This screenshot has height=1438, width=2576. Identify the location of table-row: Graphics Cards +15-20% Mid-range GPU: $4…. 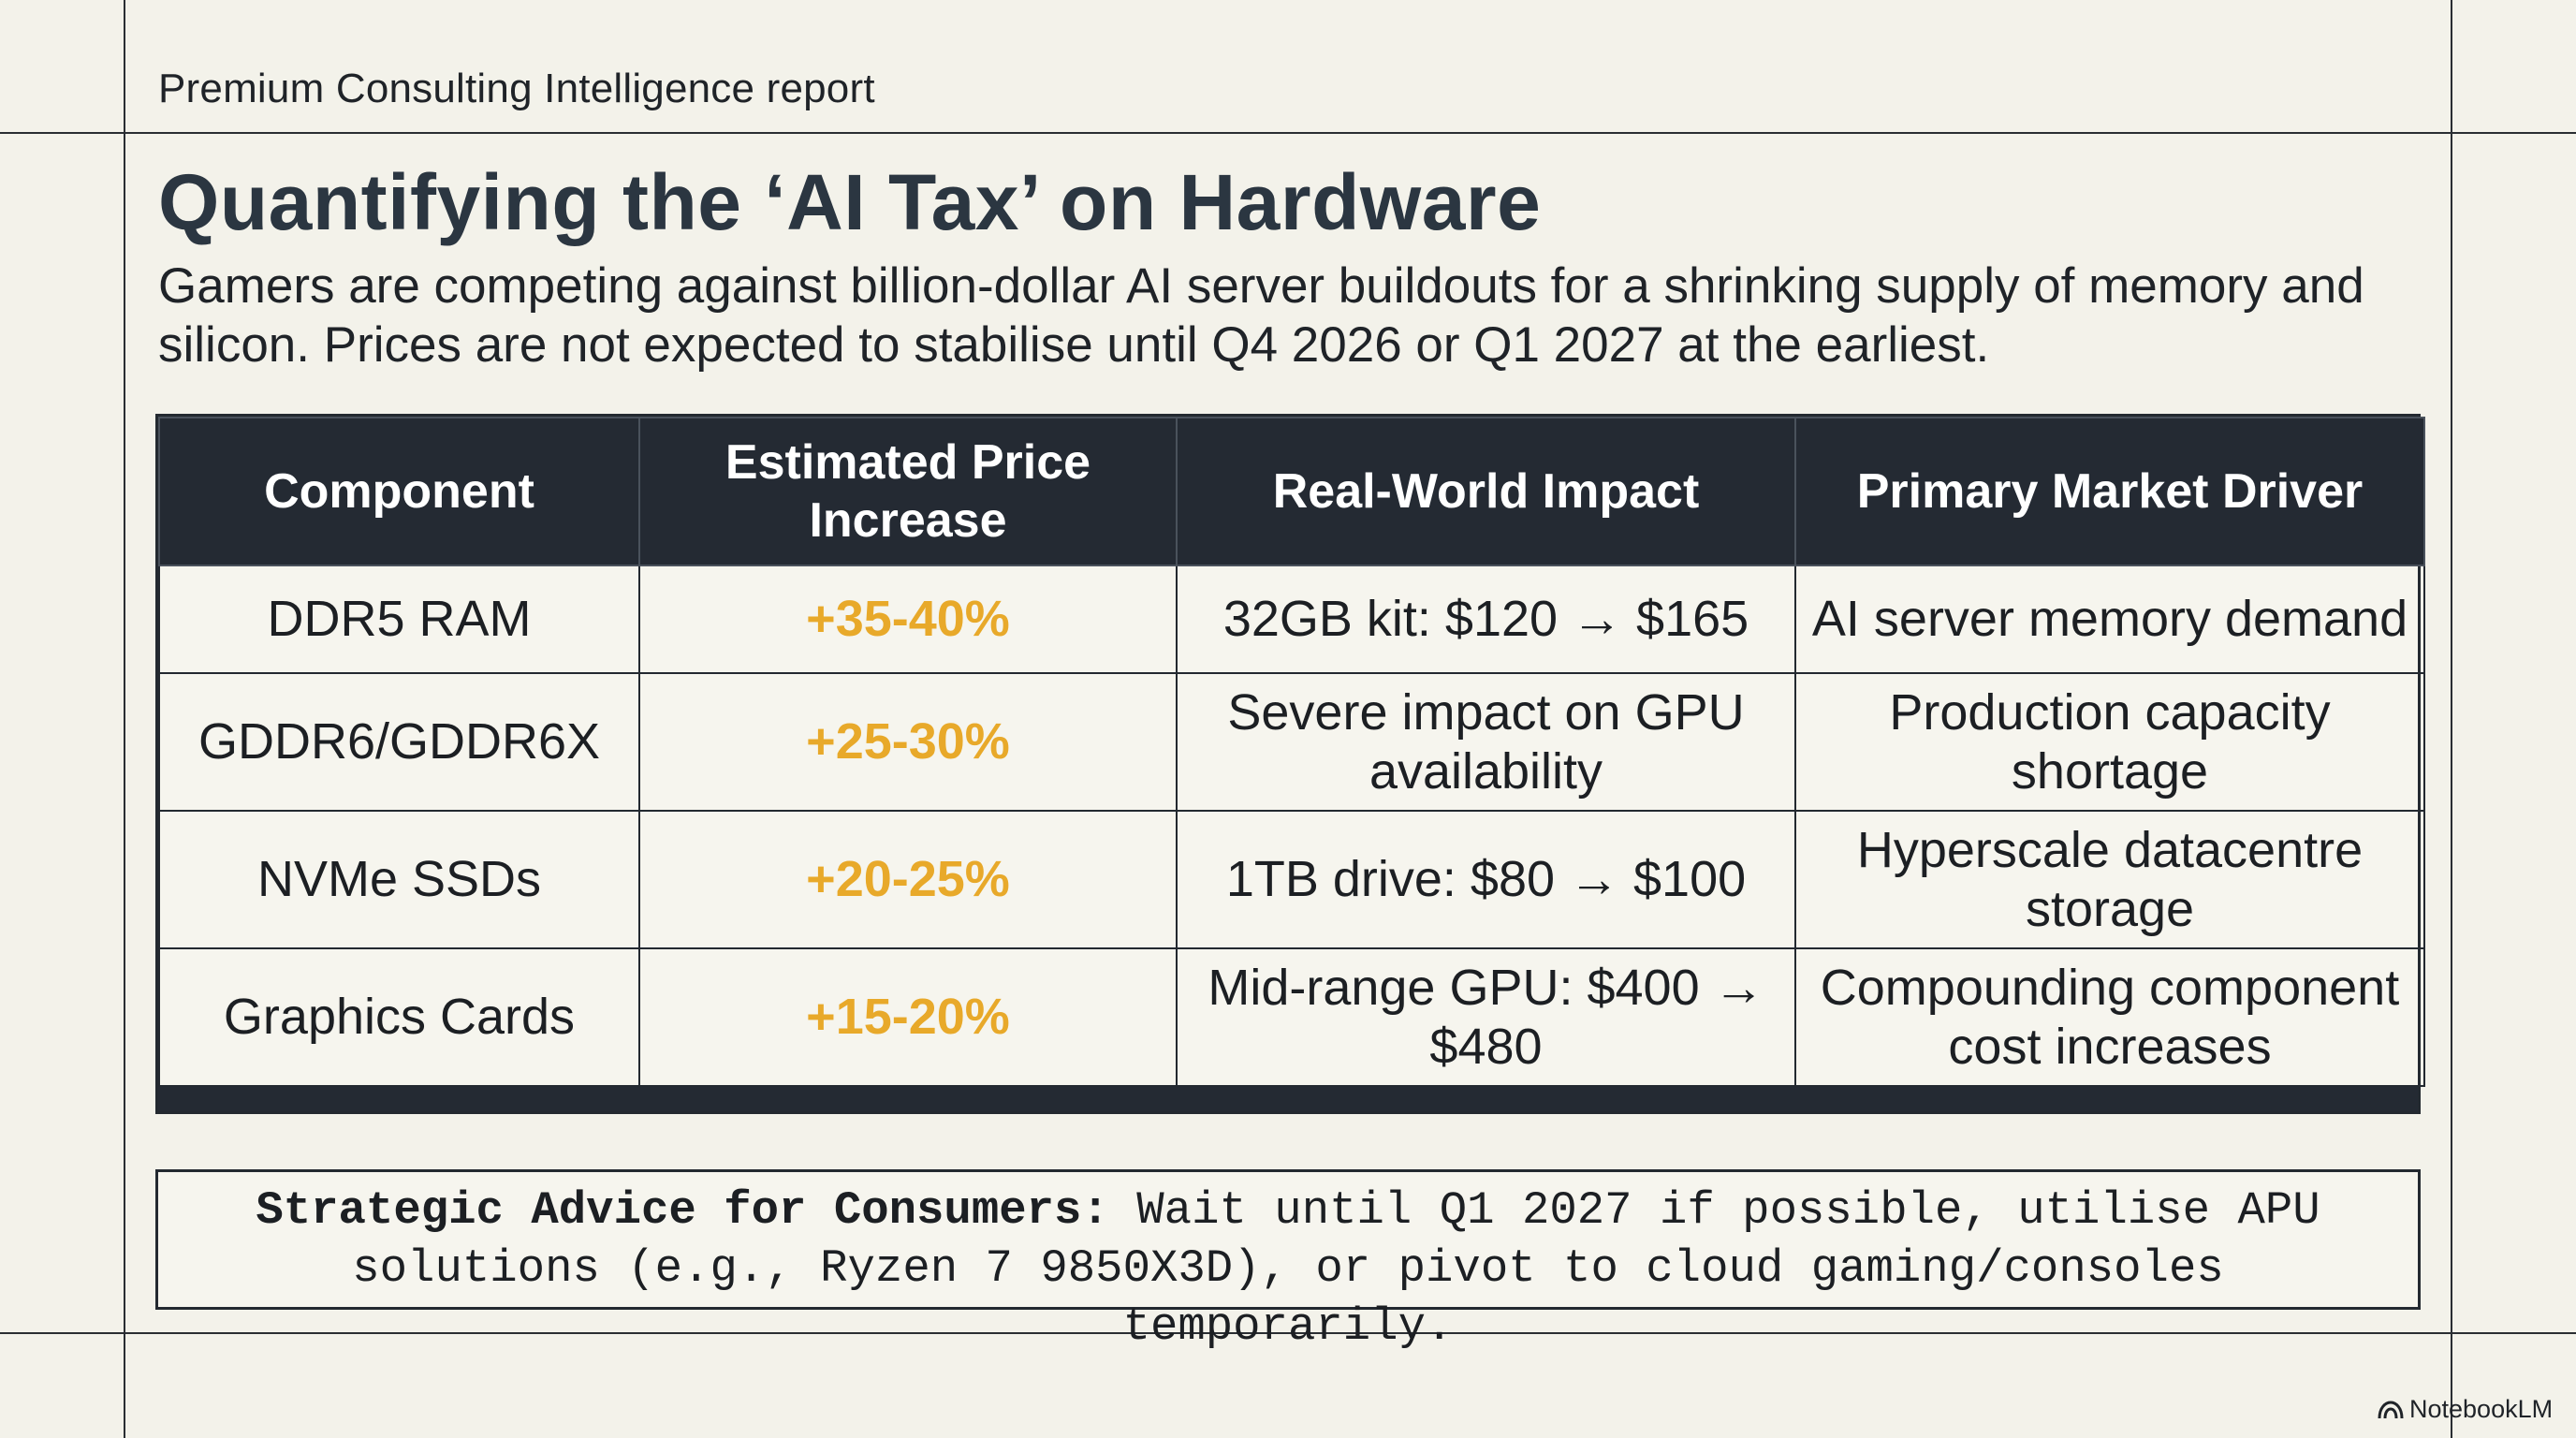
(1292, 1017).